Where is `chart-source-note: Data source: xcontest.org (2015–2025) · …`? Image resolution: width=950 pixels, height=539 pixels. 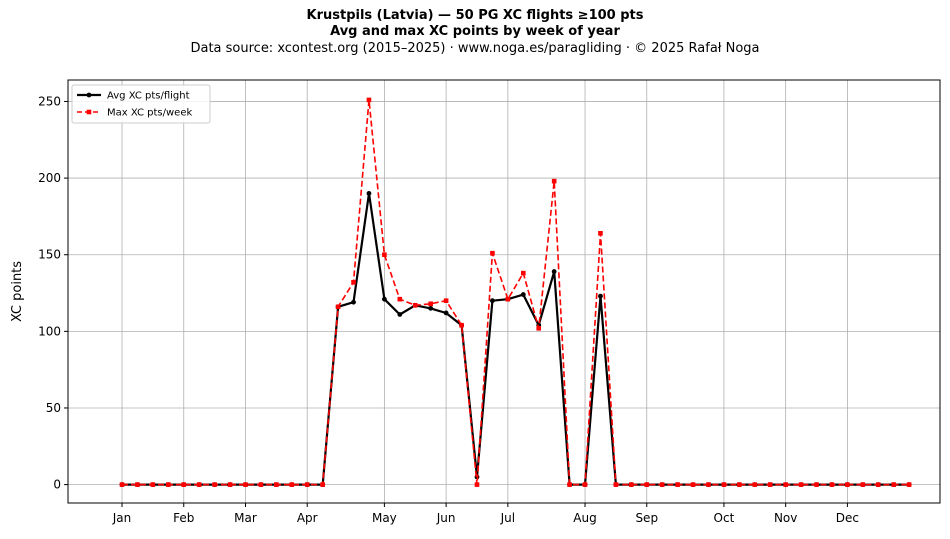
chart-source-note: Data source: xcontest.org (2015–2025) · … is located at coordinates (475, 48).